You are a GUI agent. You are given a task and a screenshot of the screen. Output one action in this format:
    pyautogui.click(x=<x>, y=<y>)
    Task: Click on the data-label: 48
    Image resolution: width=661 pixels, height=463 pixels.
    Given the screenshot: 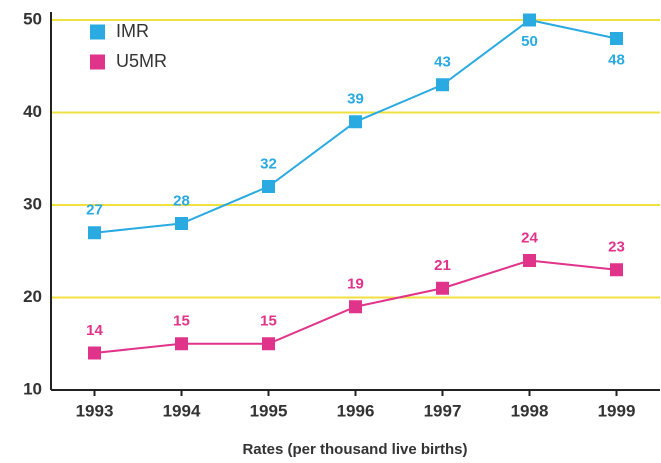 What is the action you would take?
    pyautogui.click(x=616, y=59)
    